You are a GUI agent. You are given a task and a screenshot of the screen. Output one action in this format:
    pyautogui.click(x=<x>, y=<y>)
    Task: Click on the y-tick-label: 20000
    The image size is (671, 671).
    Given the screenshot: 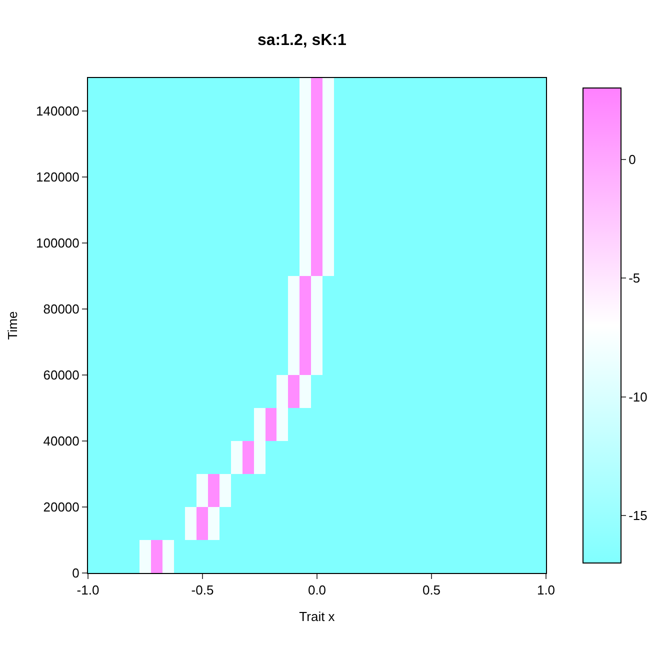 What is the action you would take?
    pyautogui.click(x=61, y=507)
    